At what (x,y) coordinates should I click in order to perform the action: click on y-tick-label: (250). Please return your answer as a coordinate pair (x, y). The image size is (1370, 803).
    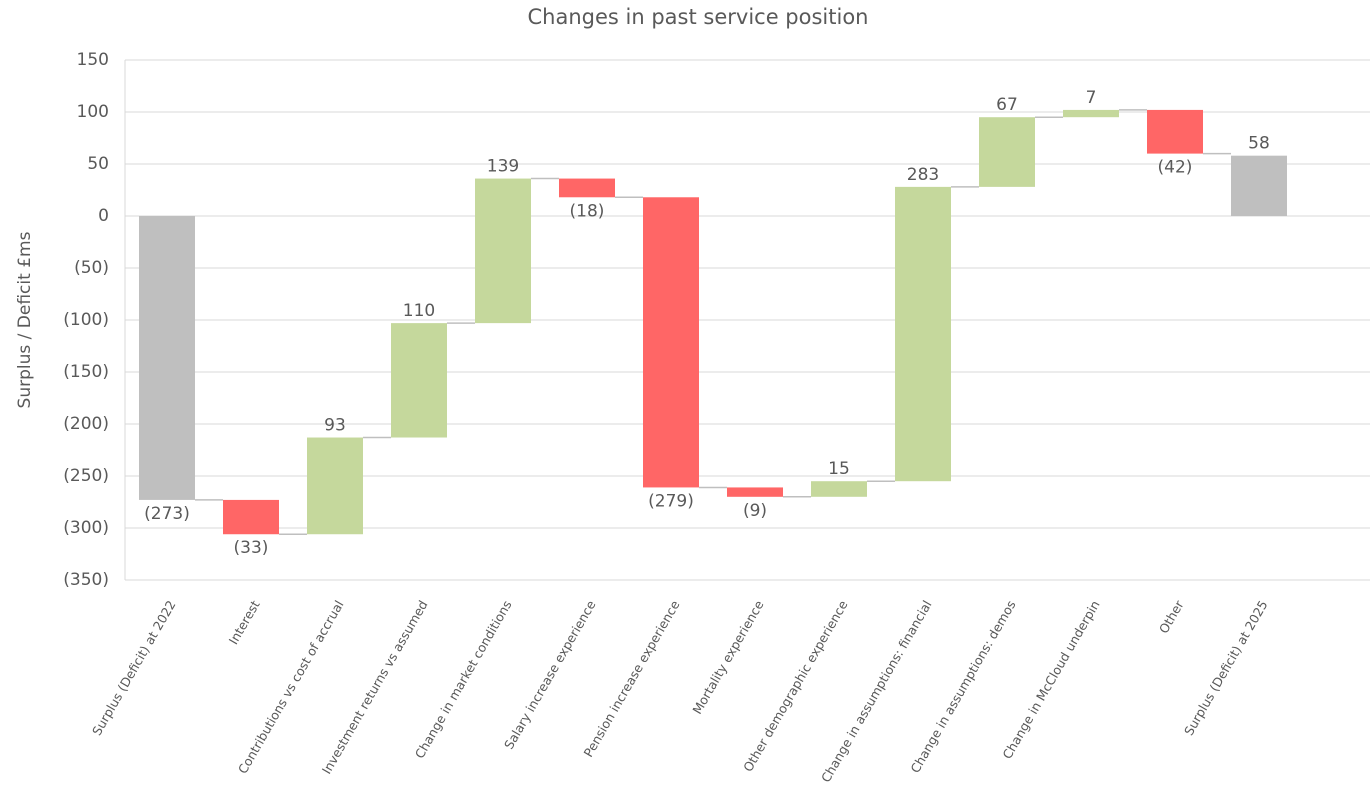
    Looking at the image, I should click on (86, 476).